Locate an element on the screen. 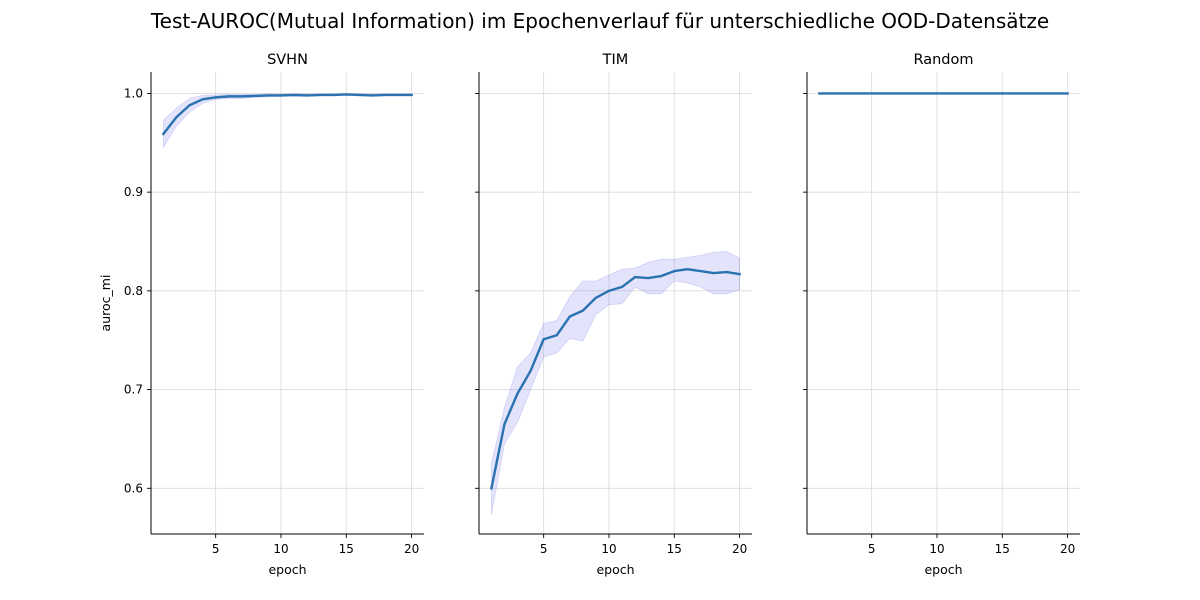  confidence-band is located at coordinates (615, 383).